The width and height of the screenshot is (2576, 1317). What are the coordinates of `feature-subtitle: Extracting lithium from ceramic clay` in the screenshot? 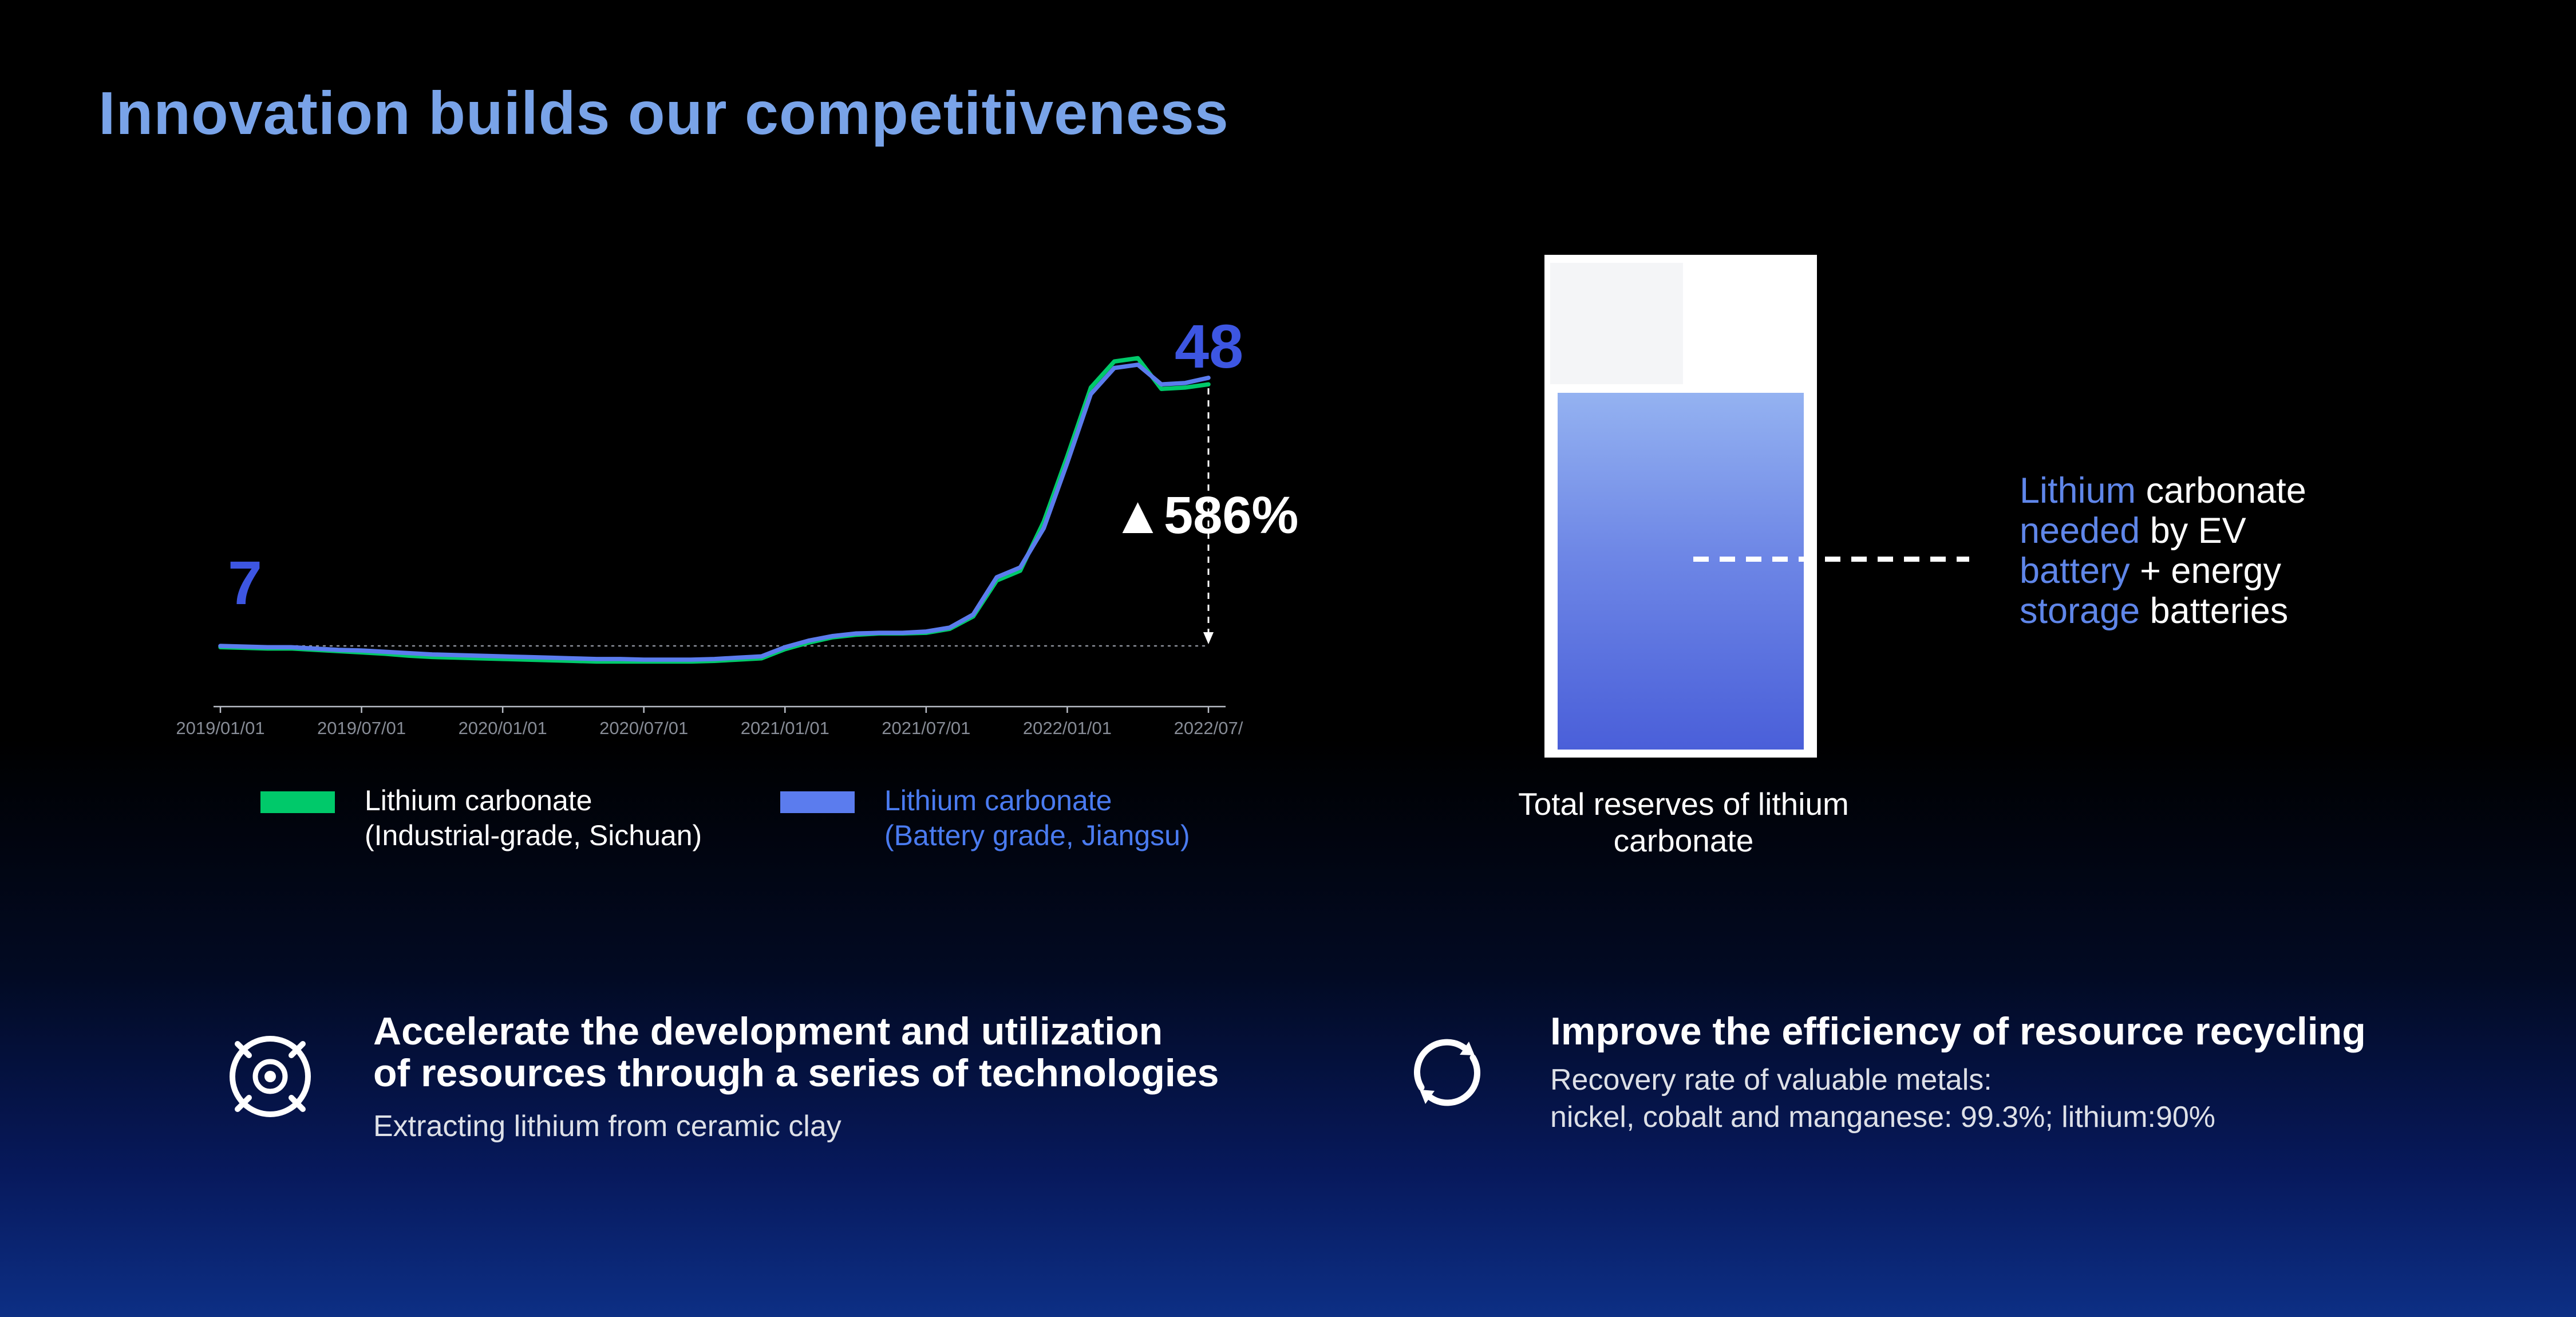 It's located at (607, 1126).